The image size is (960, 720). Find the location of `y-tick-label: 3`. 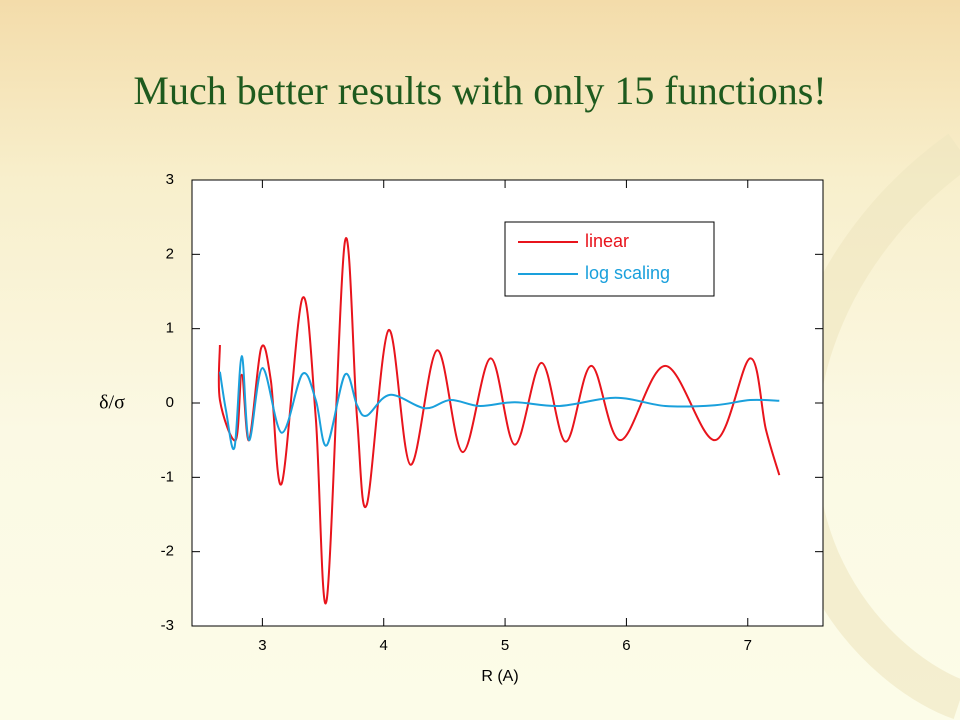

y-tick-label: 3 is located at coordinates (170, 179).